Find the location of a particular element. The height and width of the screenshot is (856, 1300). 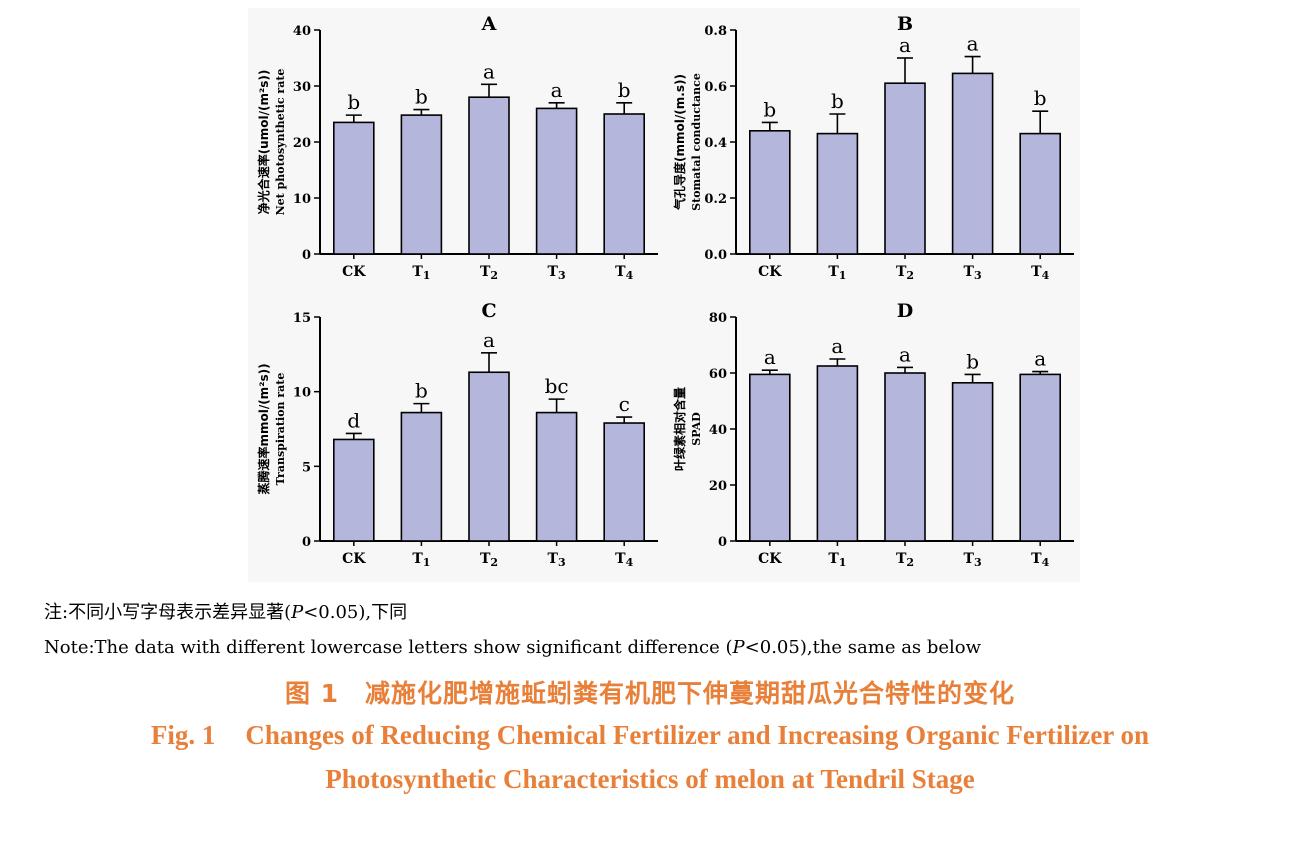

y-tick-label: 0.8 is located at coordinates (715, 31).